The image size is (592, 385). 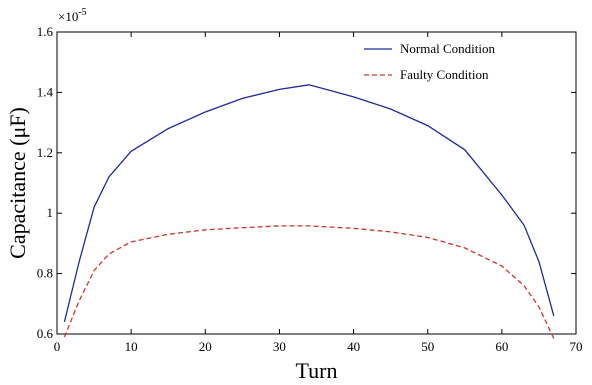 I want to click on y-axis-multiplier: ×10⁻⁵, so click(x=72, y=15).